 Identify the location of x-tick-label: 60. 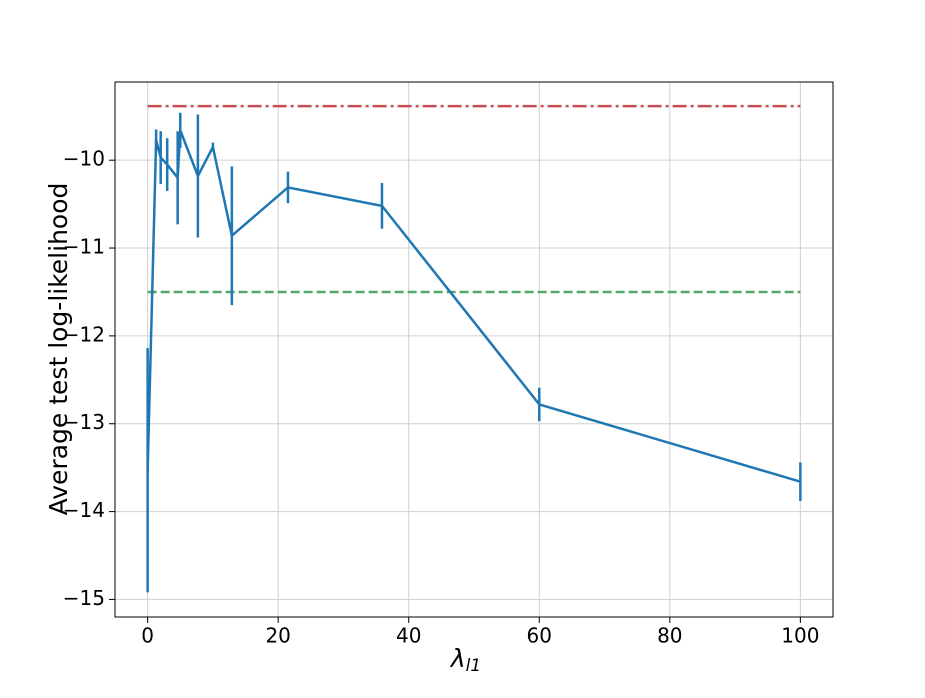
(539, 636).